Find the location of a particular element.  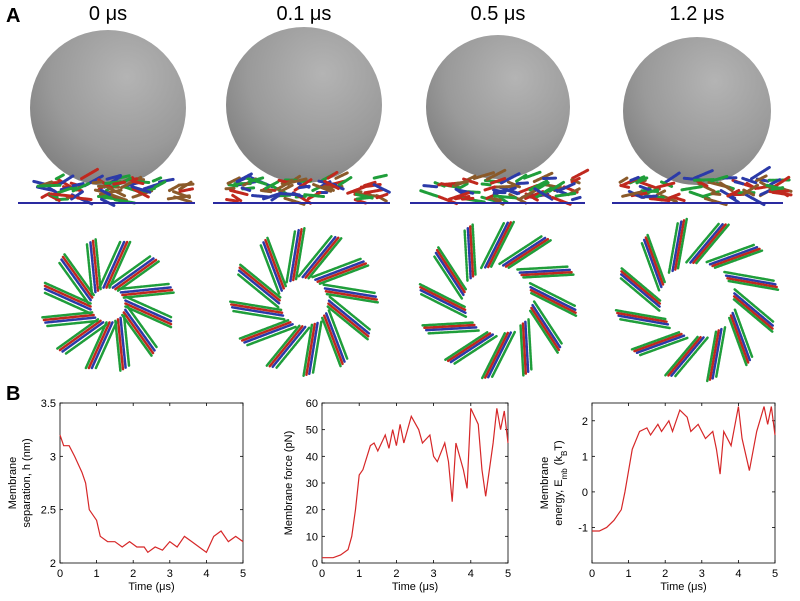

y-tick-label: 30 is located at coordinates (312, 484).